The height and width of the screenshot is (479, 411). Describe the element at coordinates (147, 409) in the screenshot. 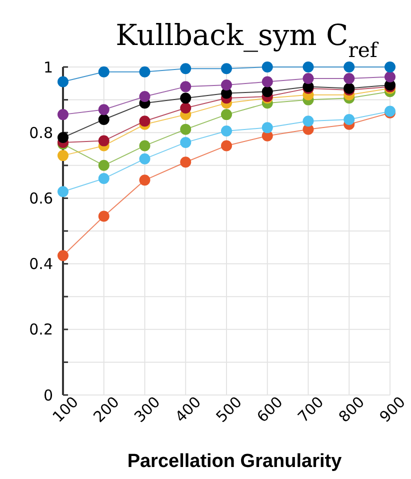

I see `x-tick-label: 300` at that location.